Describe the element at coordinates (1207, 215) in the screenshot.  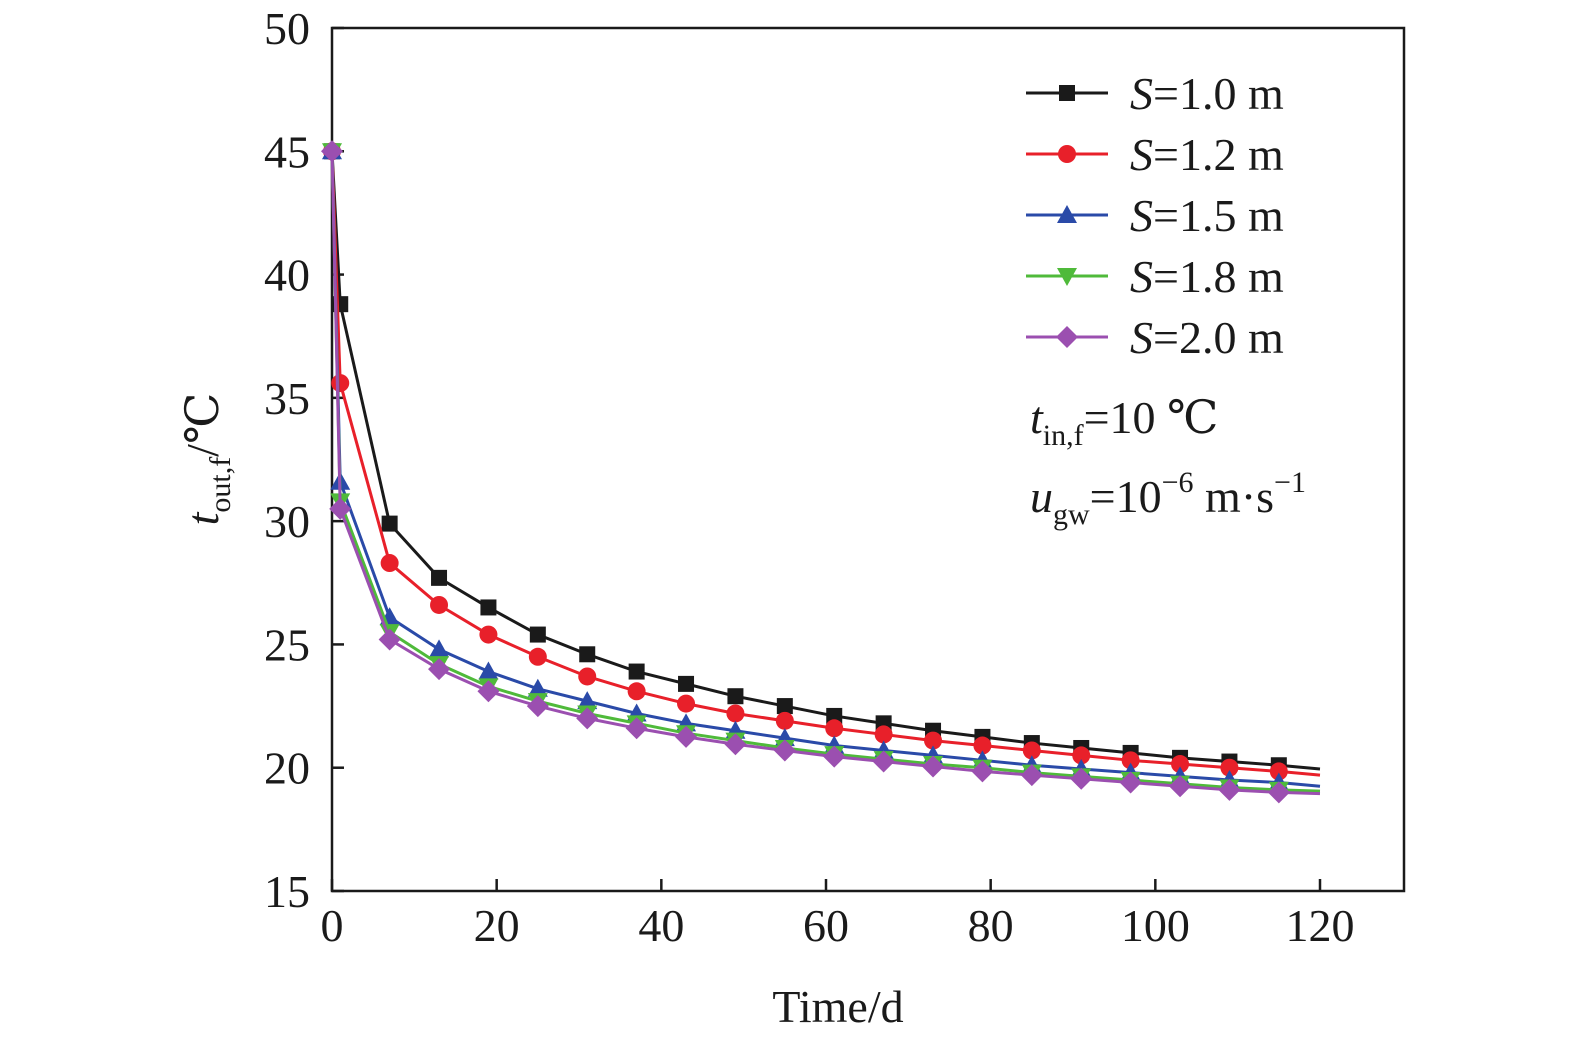
I see `legend-label-2: S=1.5 m` at that location.